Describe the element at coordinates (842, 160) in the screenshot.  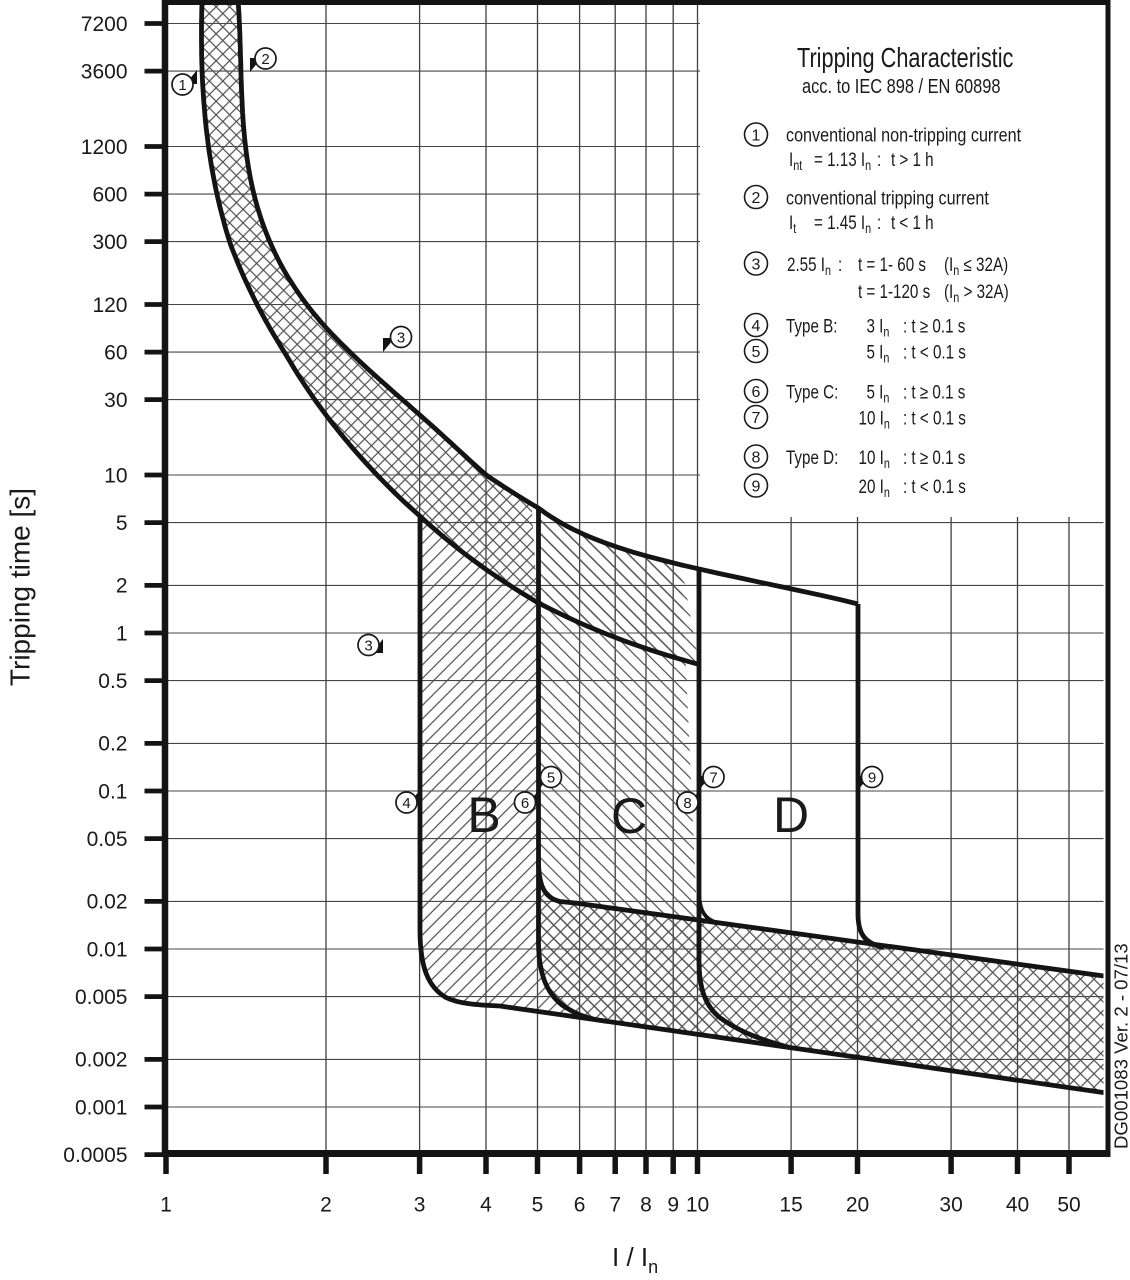
I see `svg-text: = 1.13 In` at that location.